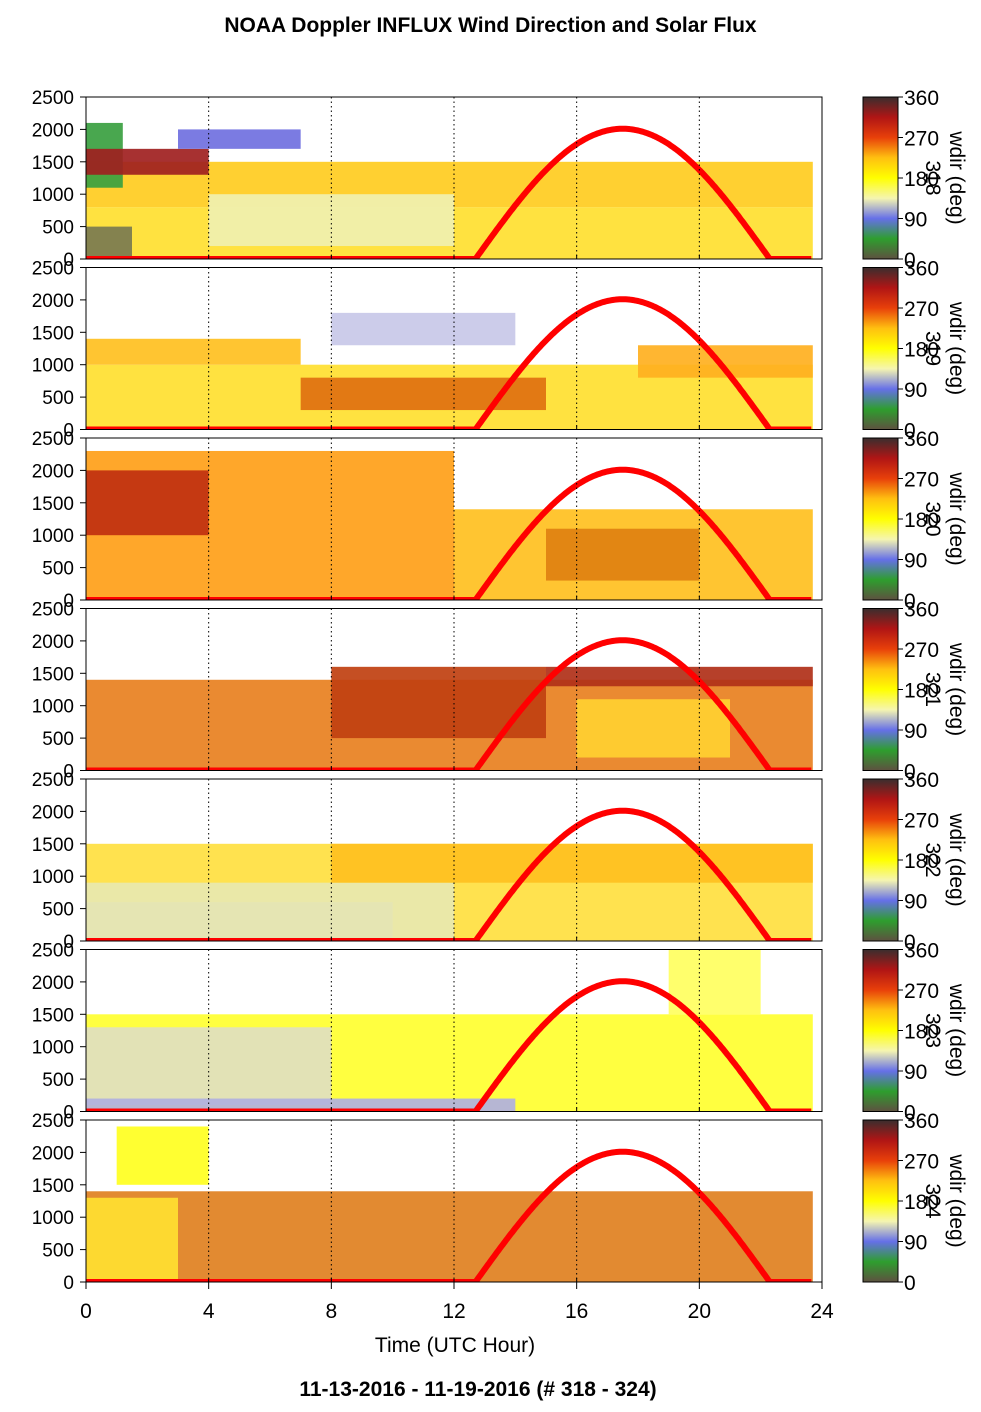  Describe the element at coordinates (478, 1389) in the screenshot. I see `date-range-footer: 11-13-2016 - 11-19-2016 (# 318 - 324)` at that location.